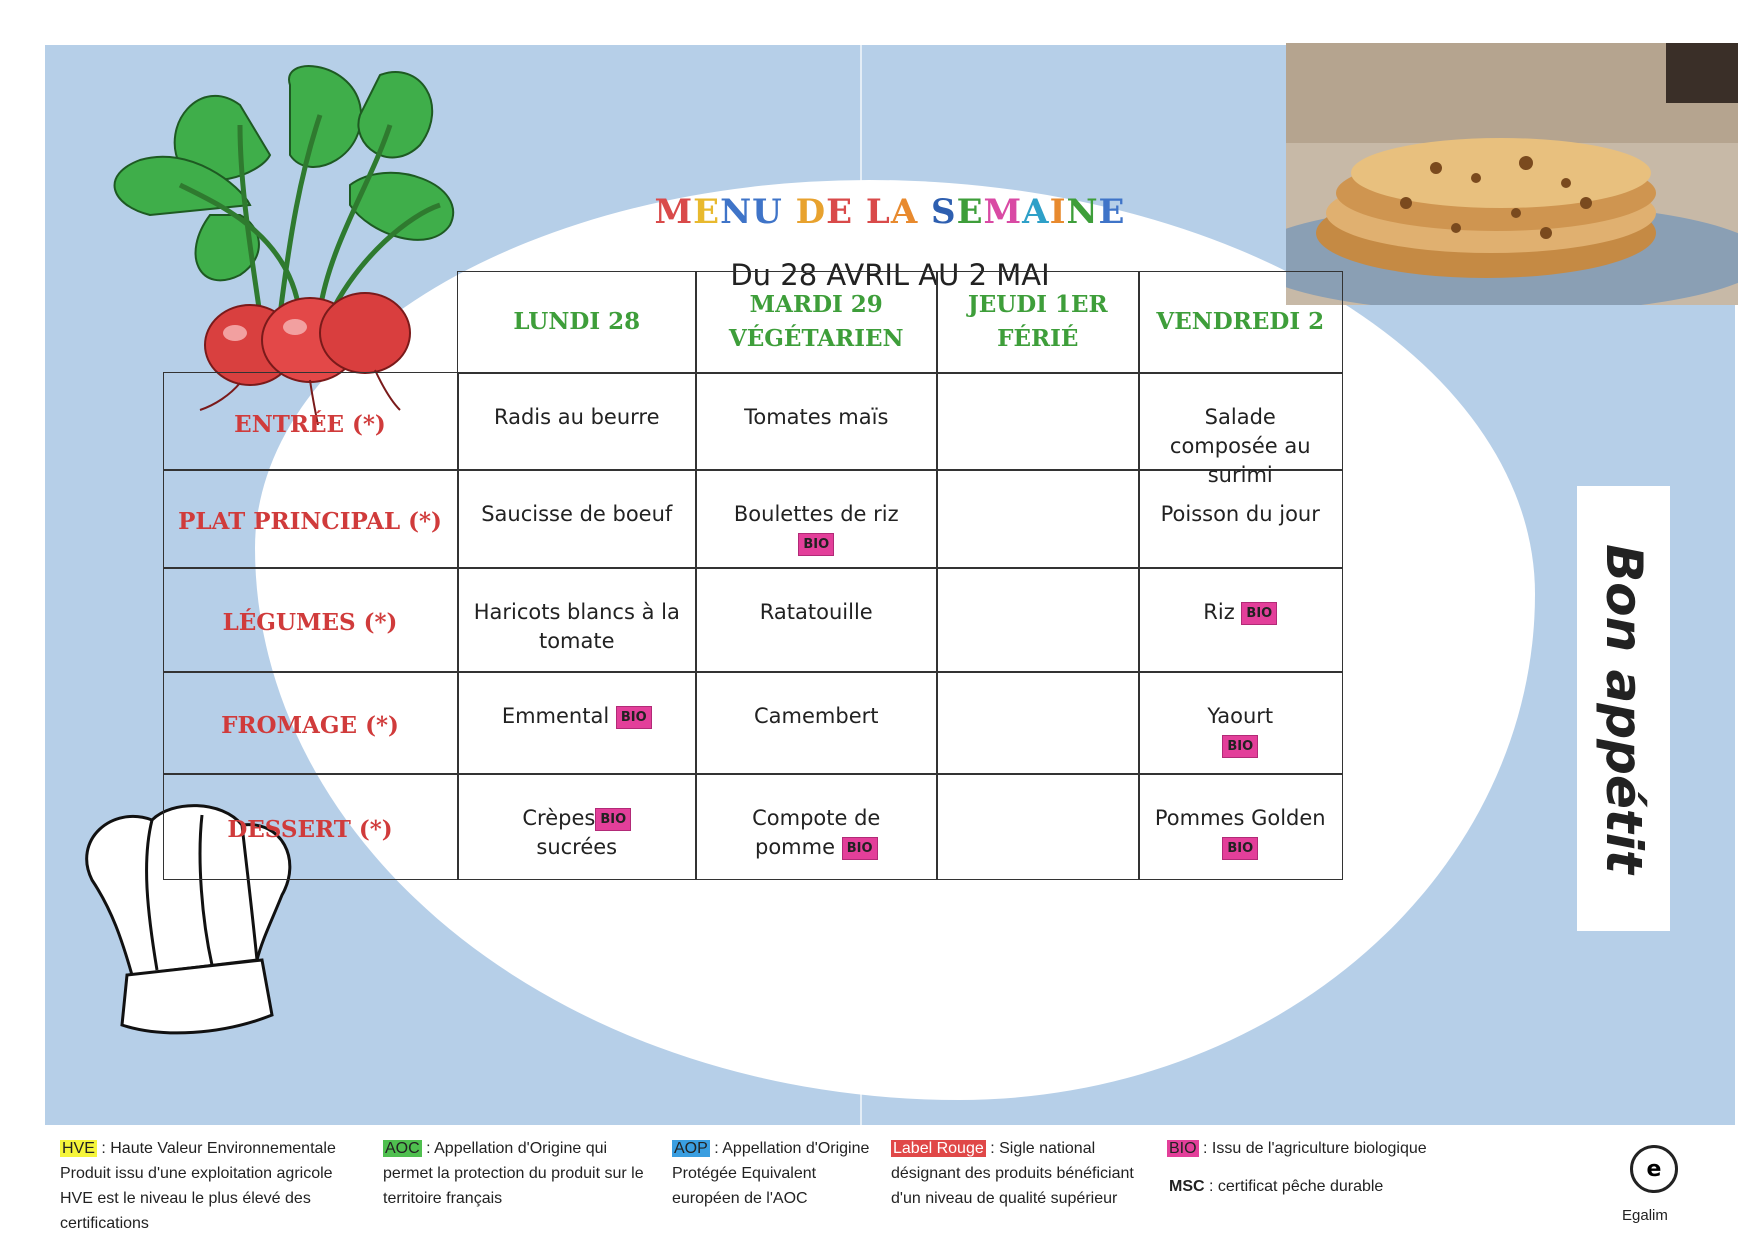 Image resolution: width=1755 pixels, height=1240 pixels. I want to click on menu-cell: Emmental BIO, so click(577, 723).